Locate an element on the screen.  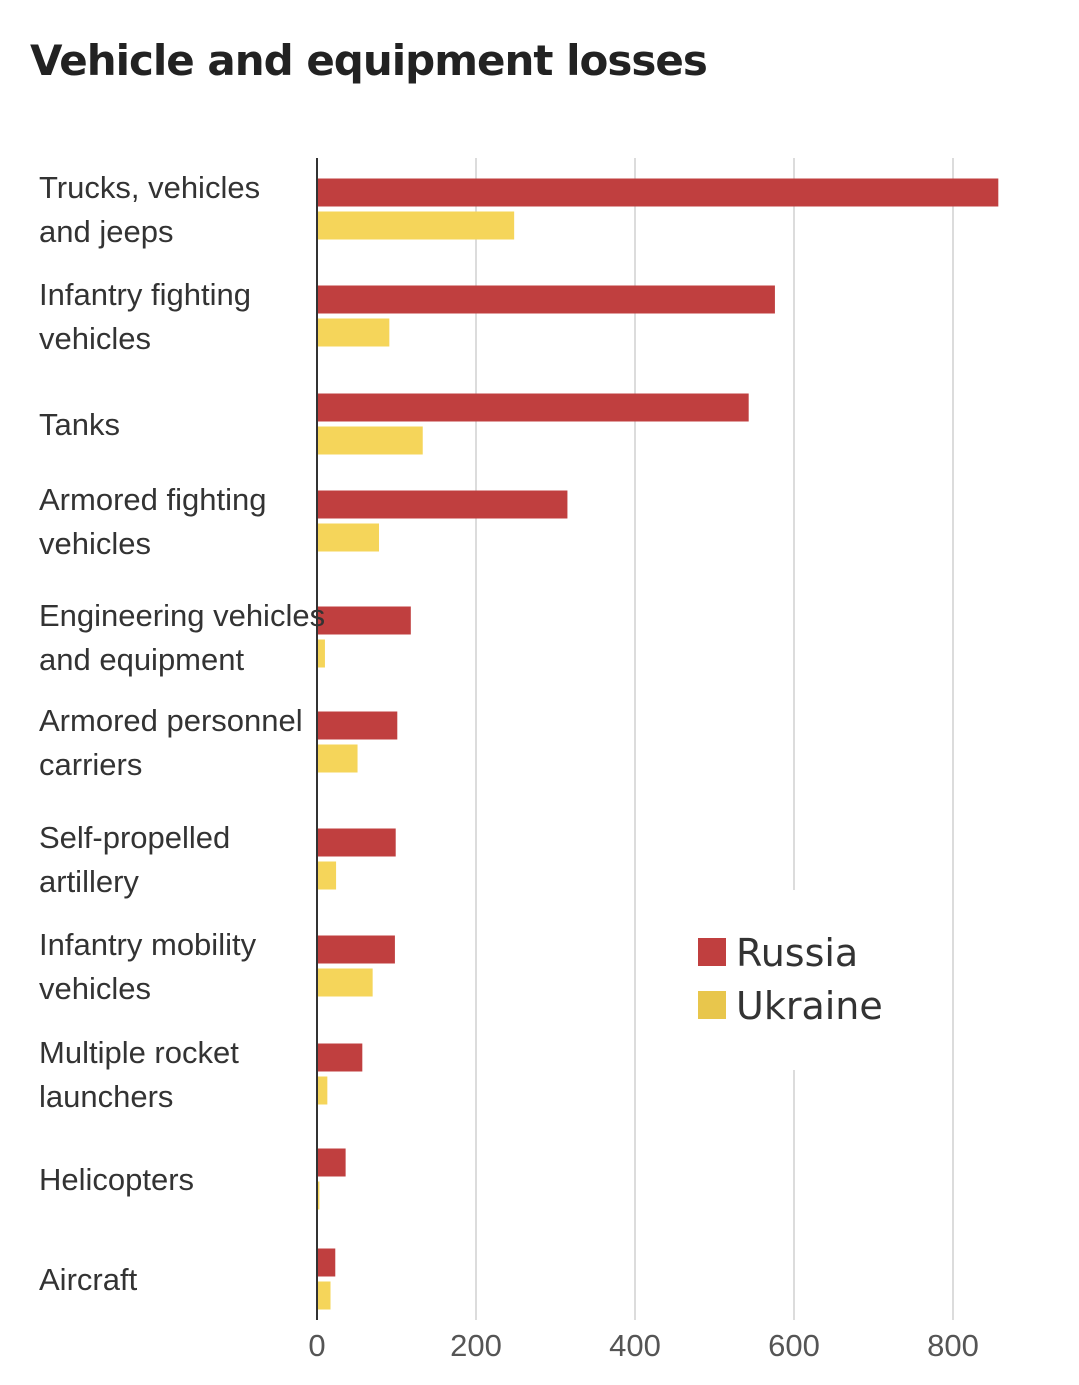
legend-swatch-russia is located at coordinates (712, 952).